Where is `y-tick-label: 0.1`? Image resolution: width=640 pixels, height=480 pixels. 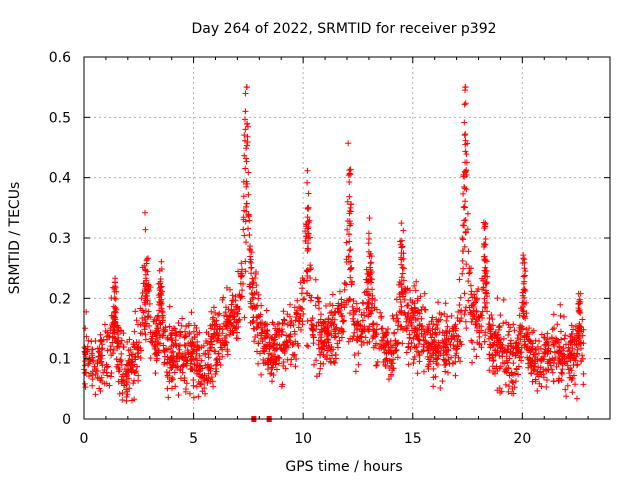 y-tick-label: 0.1 is located at coordinates (60, 360).